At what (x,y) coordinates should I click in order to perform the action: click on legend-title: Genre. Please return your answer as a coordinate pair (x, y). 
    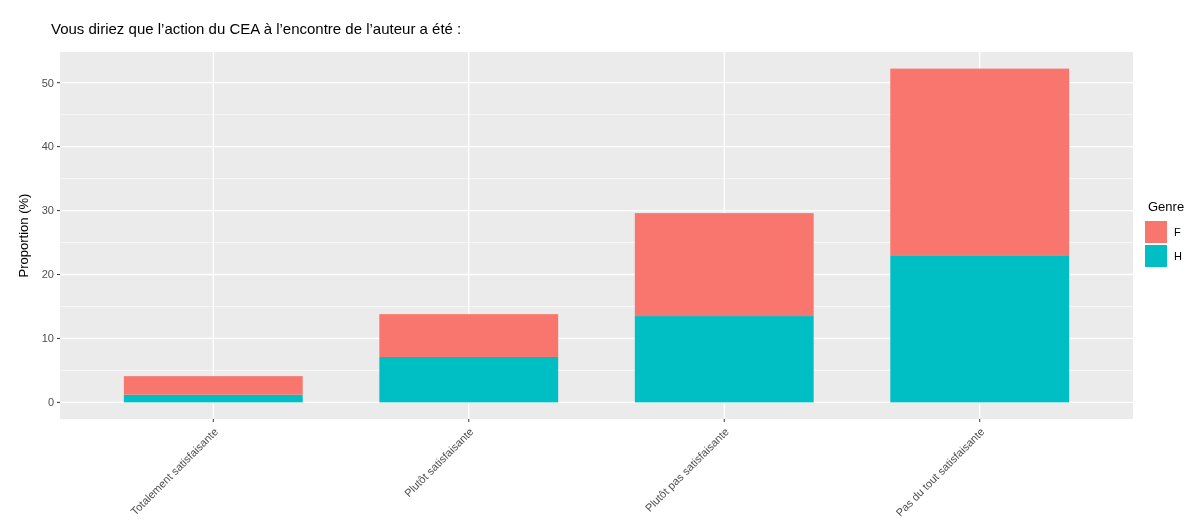
    Looking at the image, I should click on (1166, 206).